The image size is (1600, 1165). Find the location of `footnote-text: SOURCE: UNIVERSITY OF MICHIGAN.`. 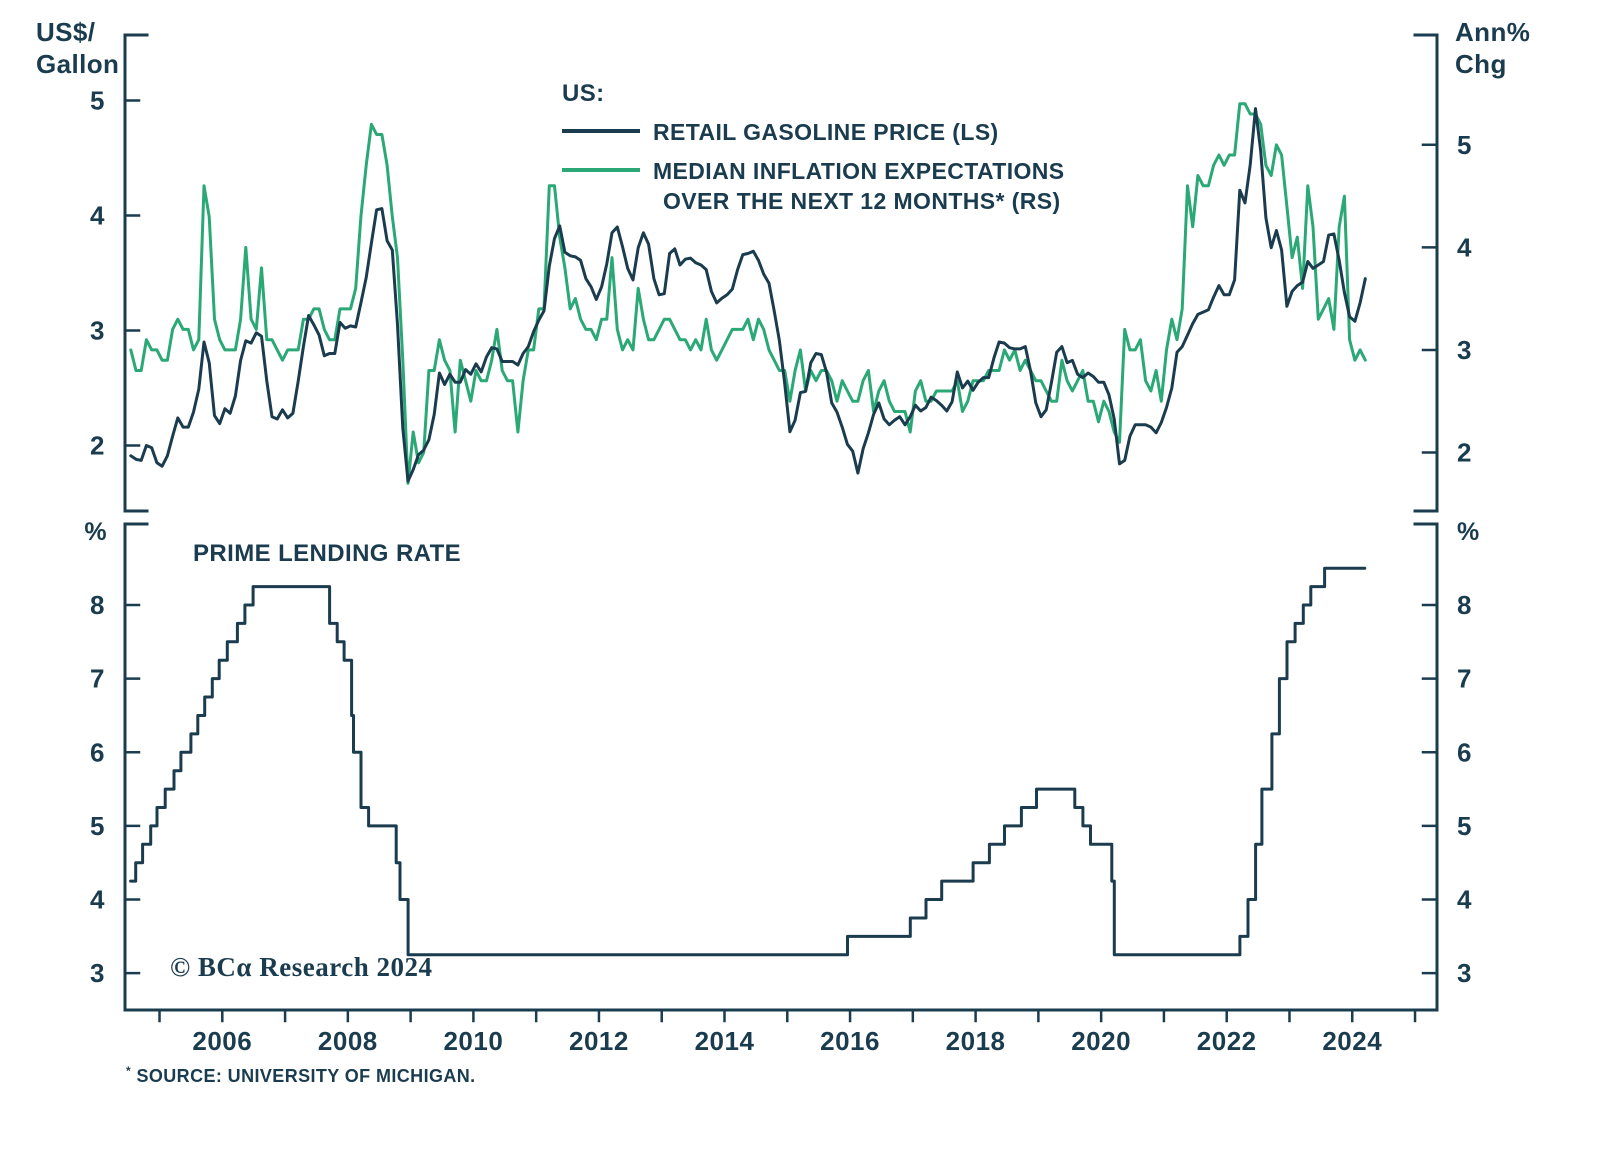

footnote-text: SOURCE: UNIVERSITY OF MICHIGAN. is located at coordinates (303, 1076).